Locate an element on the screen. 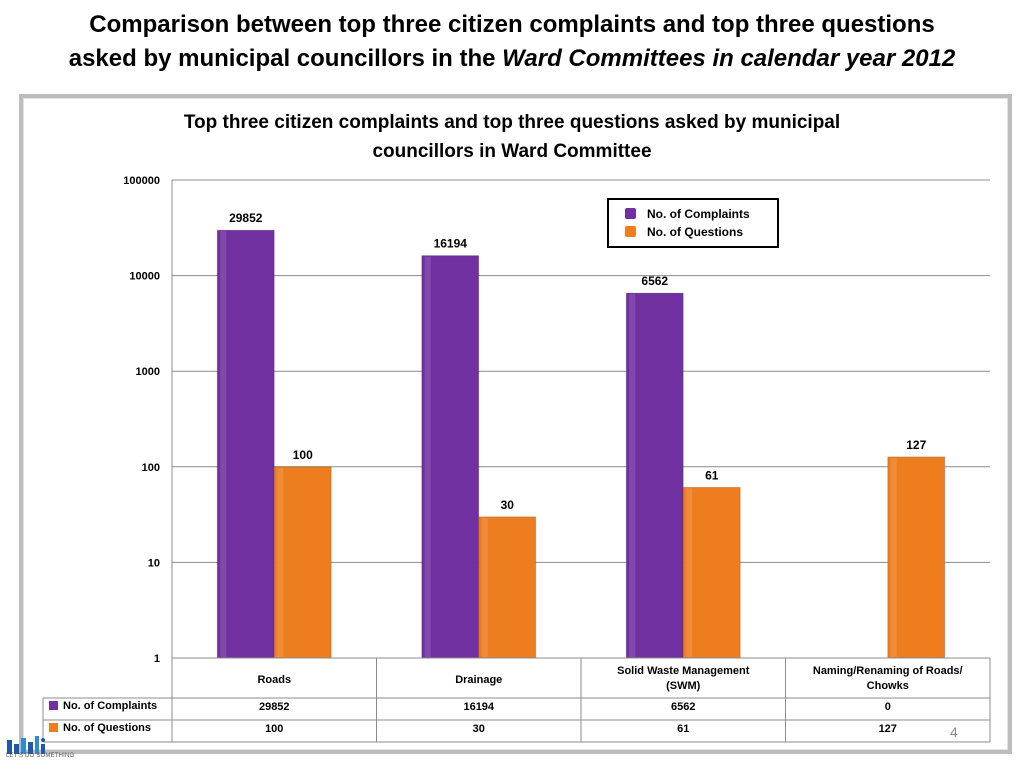  category-label: Drainage is located at coordinates (478, 680).